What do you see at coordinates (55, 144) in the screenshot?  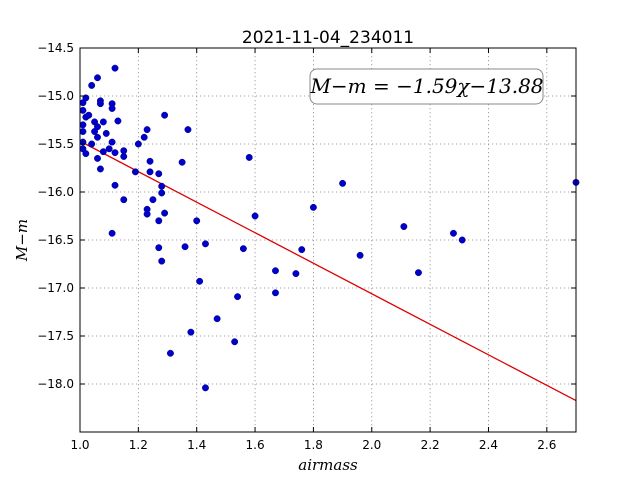 I see `y-tick-label: −15.5` at bounding box center [55, 144].